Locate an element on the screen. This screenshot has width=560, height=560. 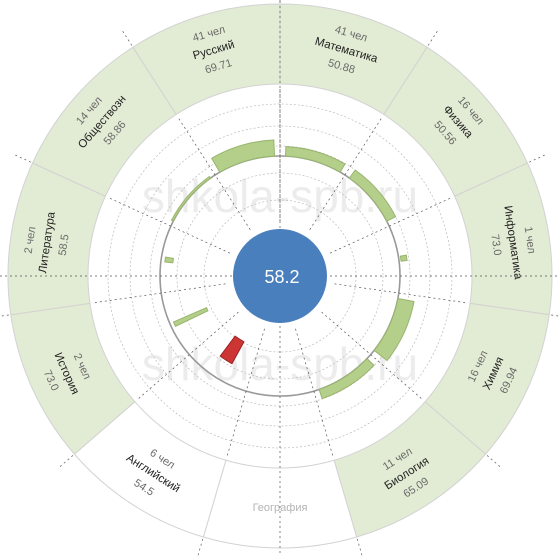
segment-score-3: 73.0 is located at coordinates (495, 245).